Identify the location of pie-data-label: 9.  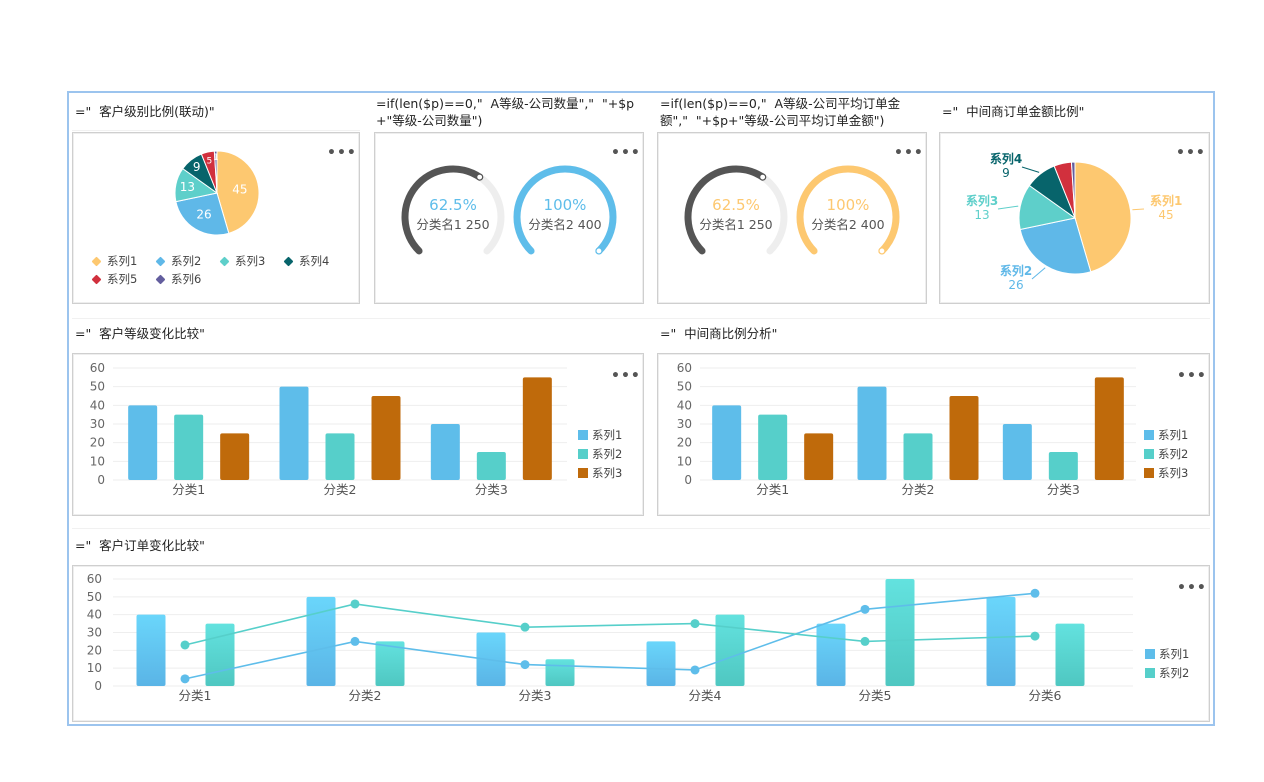
(197, 167).